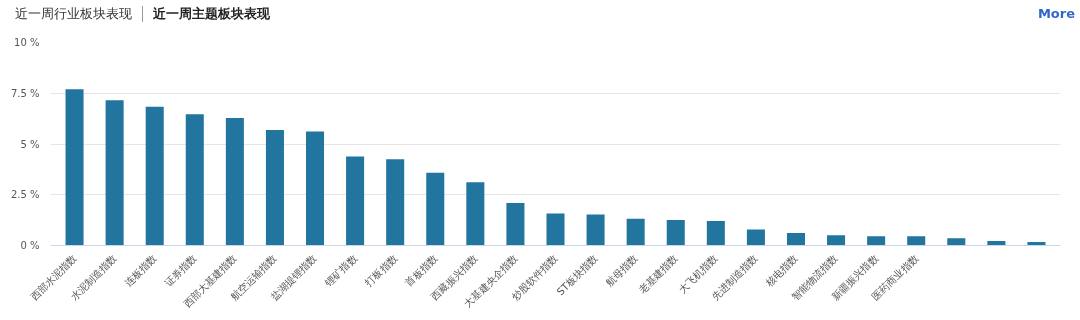  Describe the element at coordinates (211, 14) in the screenshot. I see `chart-title: 近一周主题板块表现` at that location.